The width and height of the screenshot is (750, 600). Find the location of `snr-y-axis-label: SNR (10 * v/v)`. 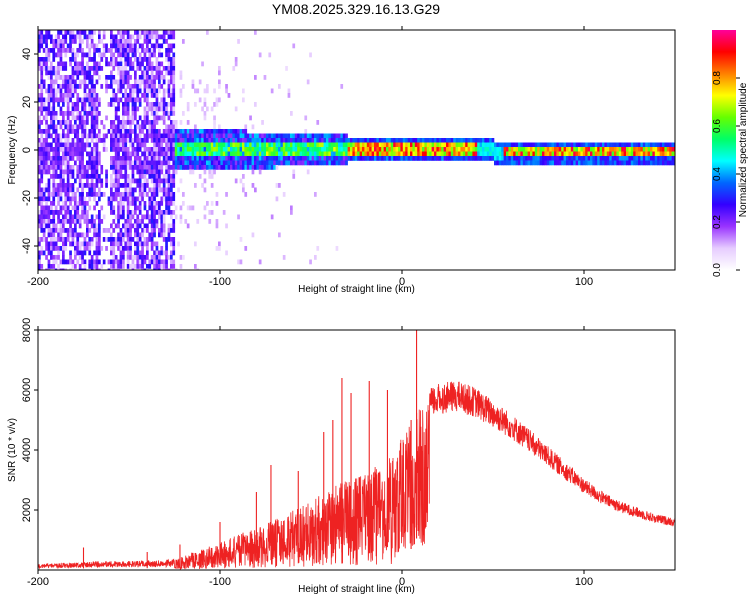

snr-y-axis-label: SNR (10 * v/v) is located at coordinates (12, 450).